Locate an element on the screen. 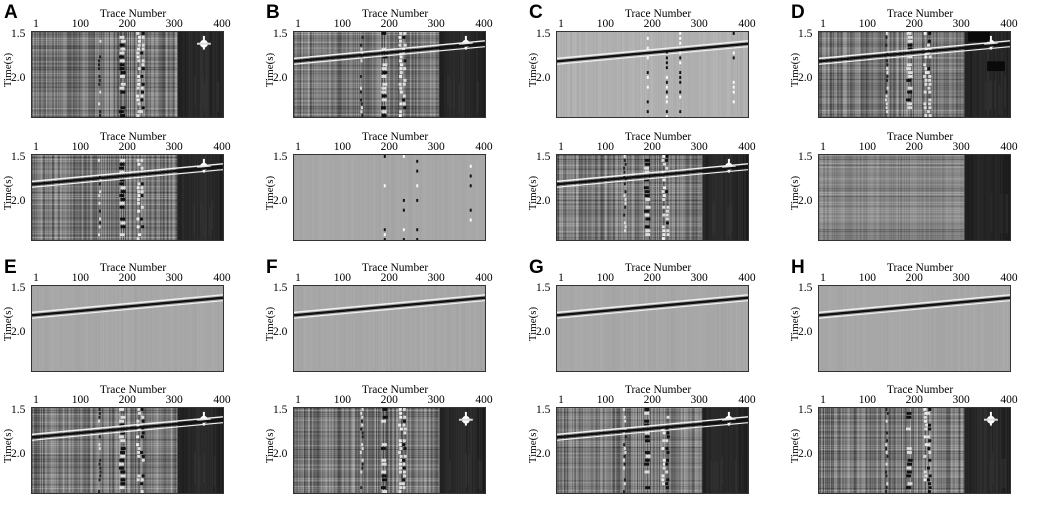  panel-label: G is located at coordinates (536, 267).